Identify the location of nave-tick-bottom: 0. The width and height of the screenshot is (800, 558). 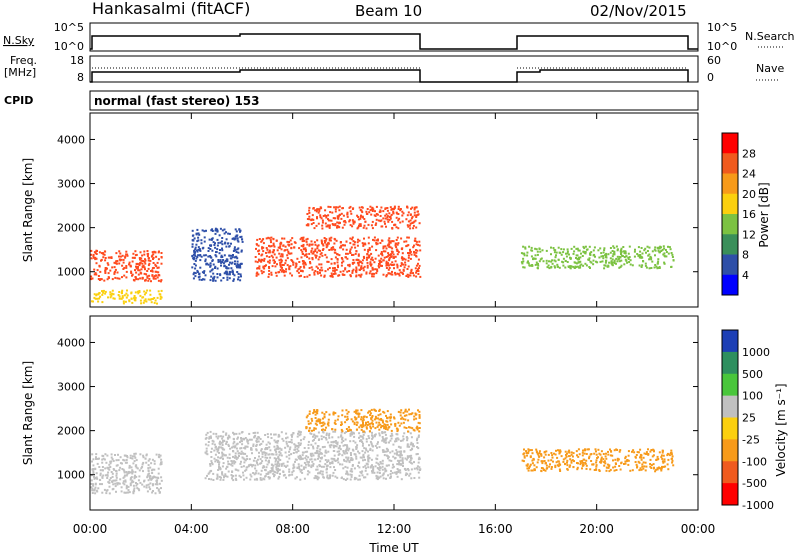
(710, 77).